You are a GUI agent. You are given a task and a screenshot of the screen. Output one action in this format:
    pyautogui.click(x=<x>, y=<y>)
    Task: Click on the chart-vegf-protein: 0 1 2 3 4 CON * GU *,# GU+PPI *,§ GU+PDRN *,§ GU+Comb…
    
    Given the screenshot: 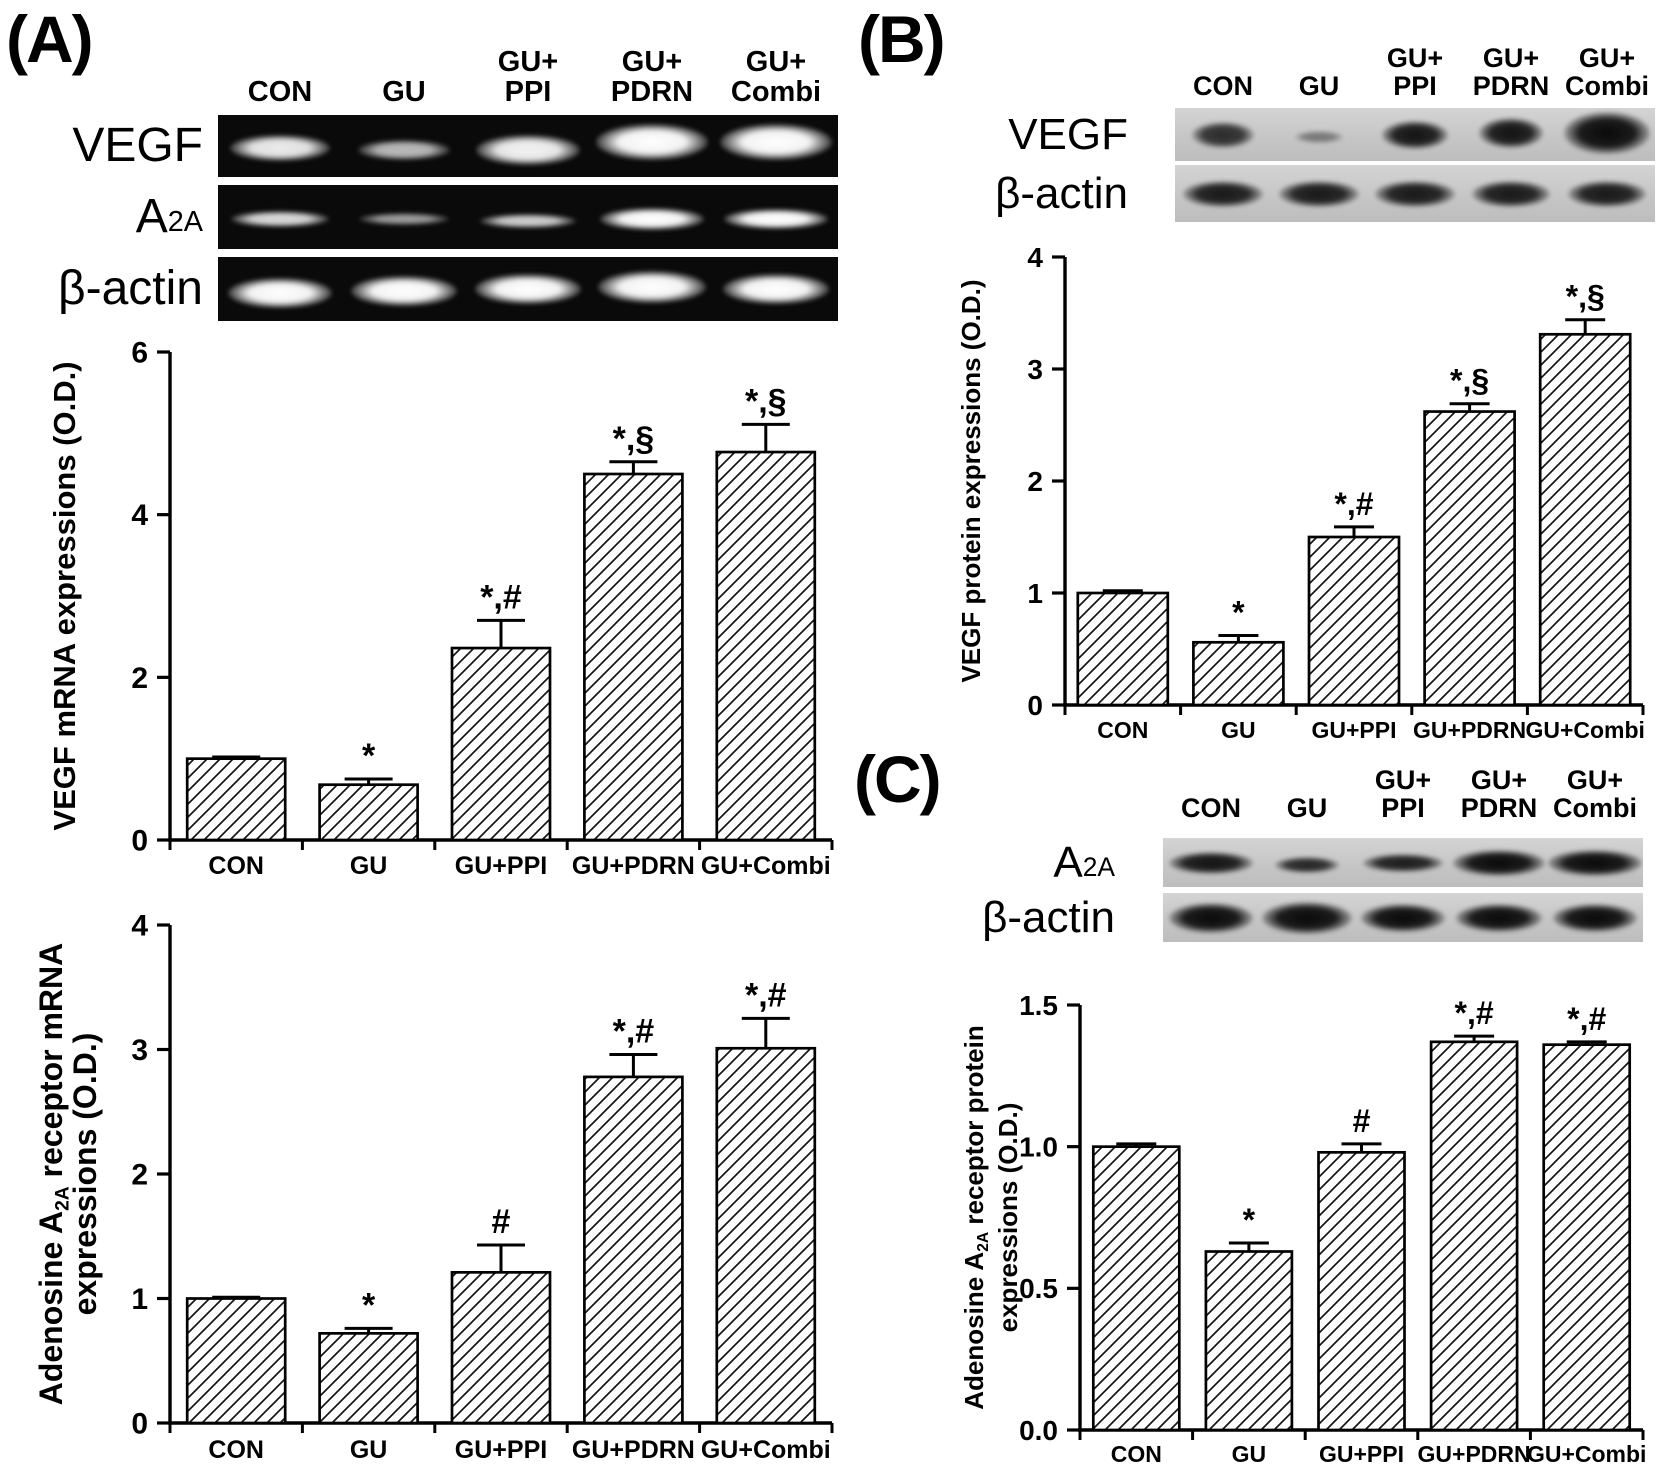 What is the action you would take?
    pyautogui.click(x=1300, y=492)
    